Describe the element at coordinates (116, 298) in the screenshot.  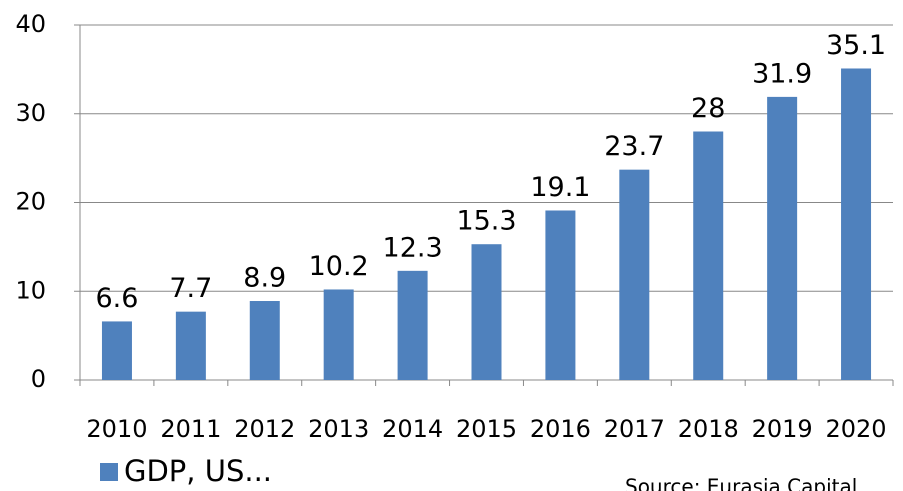
I see `data-label: 6.6` at that location.